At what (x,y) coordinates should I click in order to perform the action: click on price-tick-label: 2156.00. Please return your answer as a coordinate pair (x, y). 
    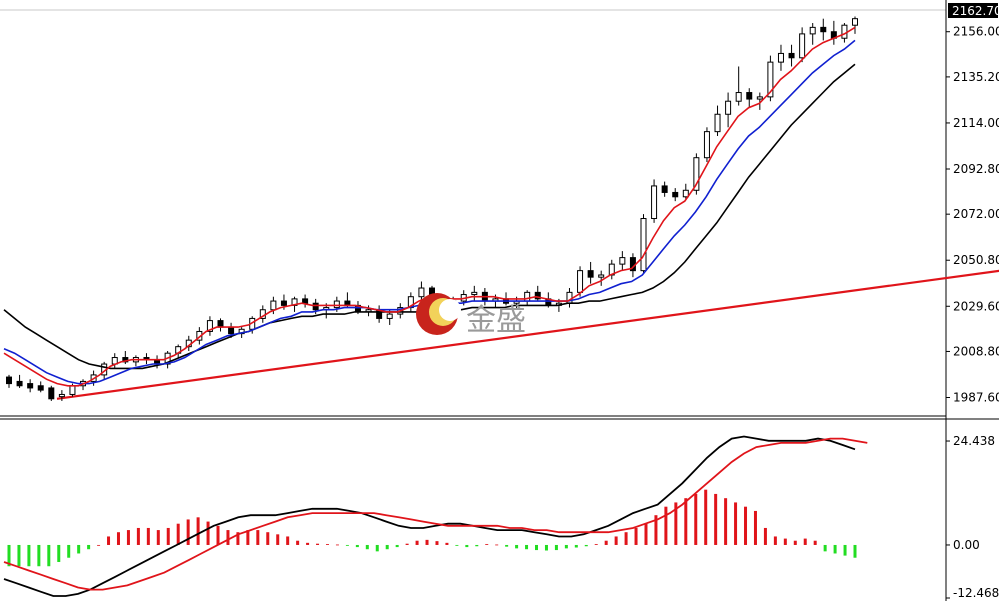
    Looking at the image, I should click on (976, 32).